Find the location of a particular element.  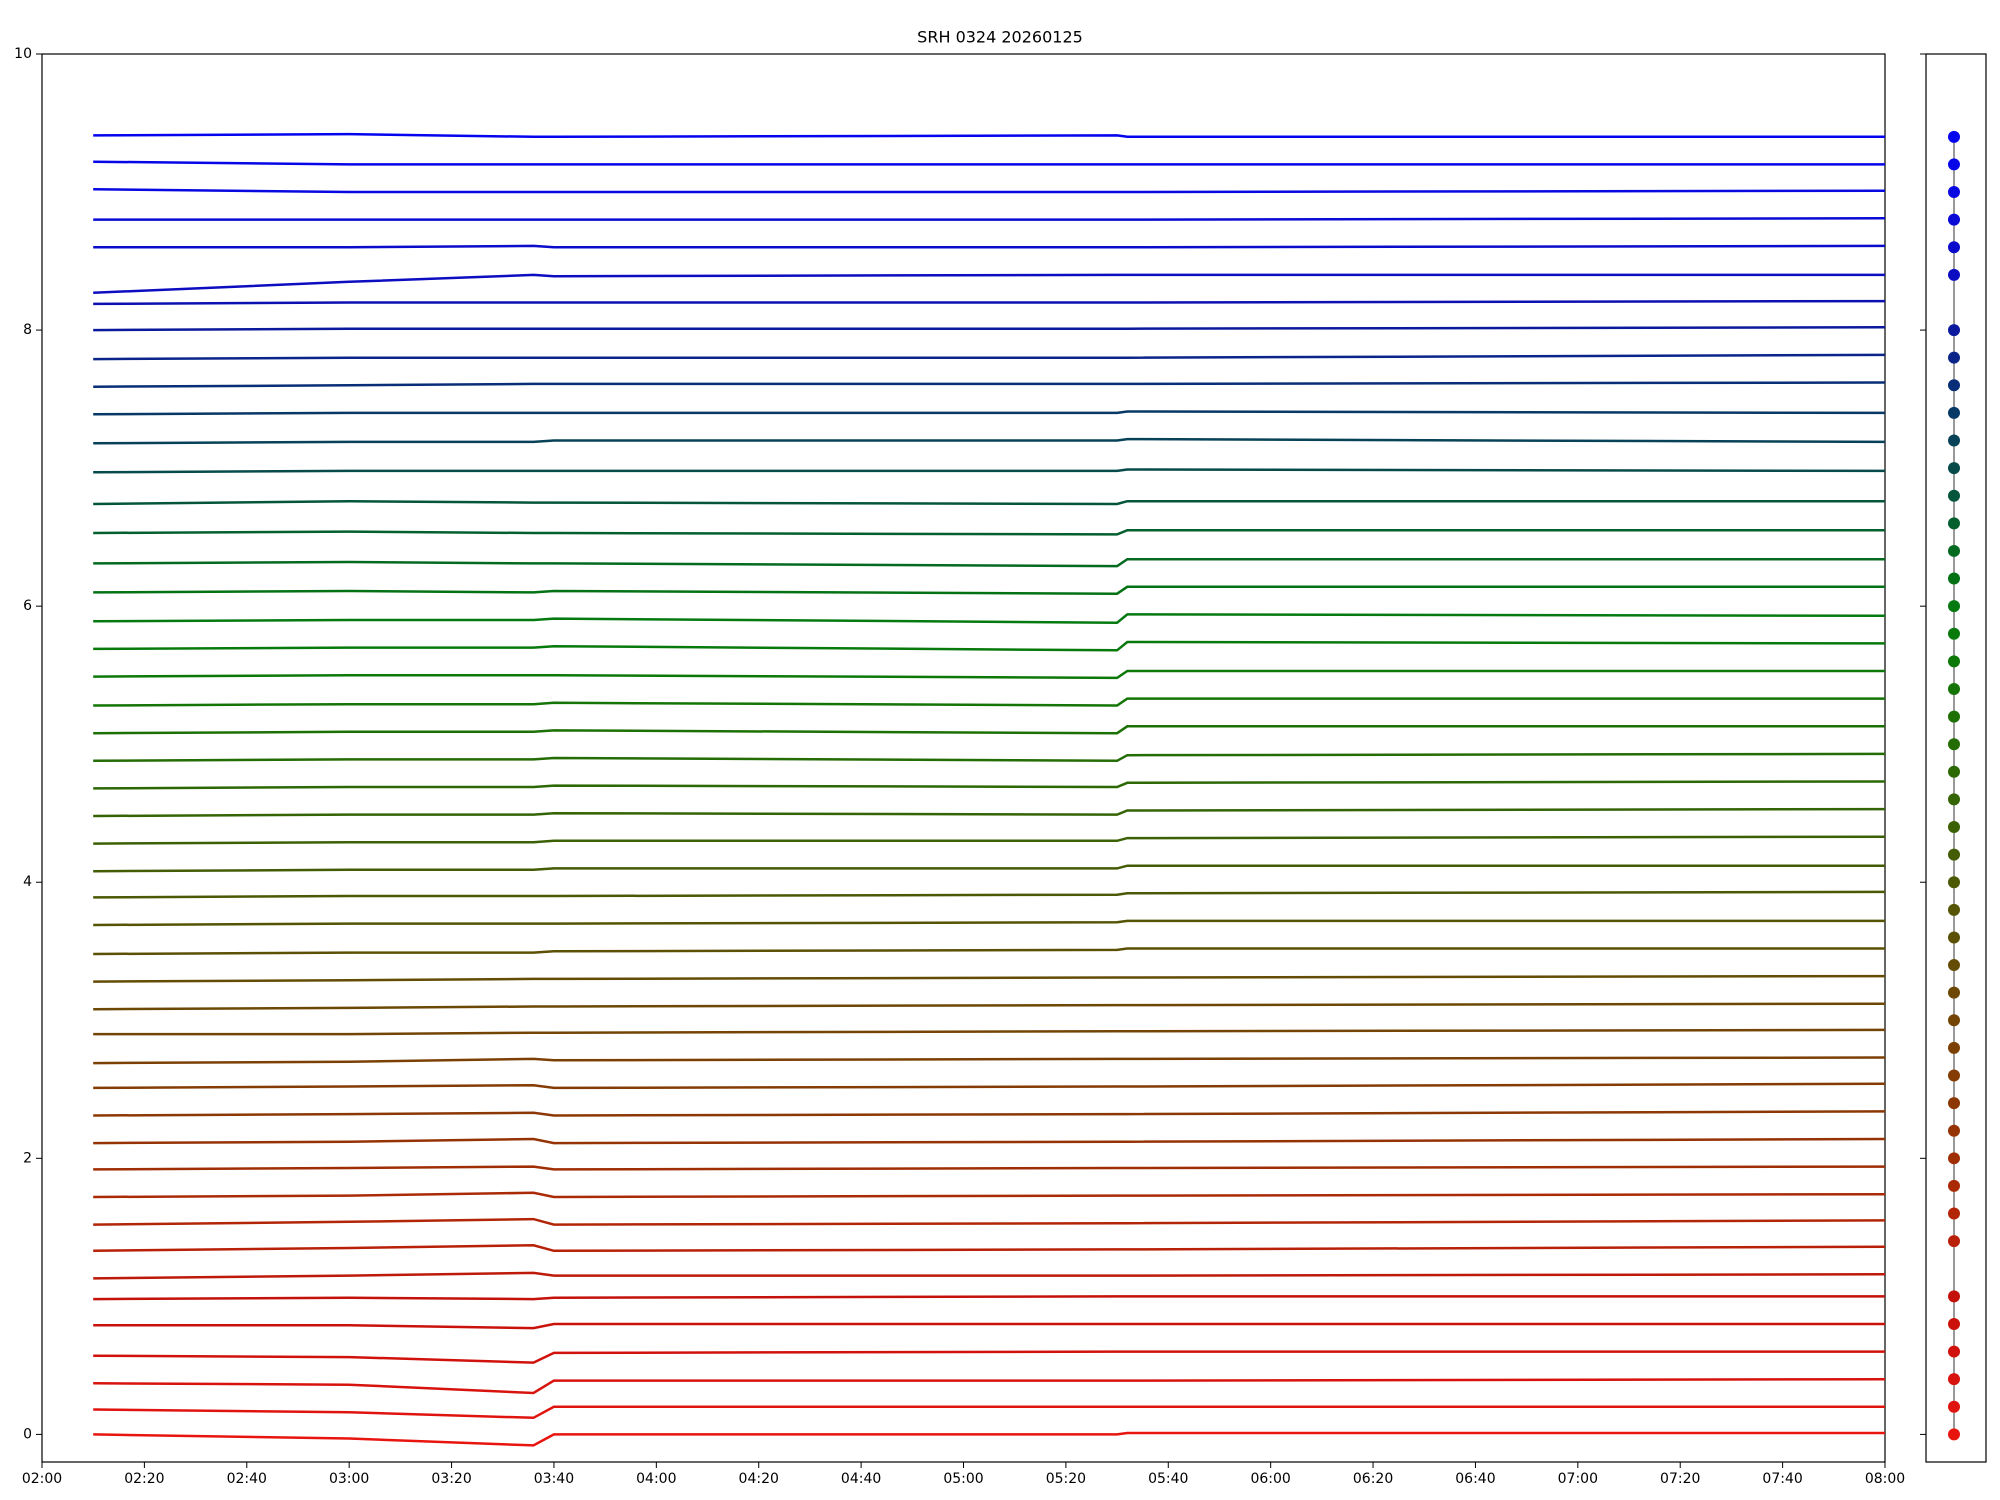

y-tick-label: 2 is located at coordinates (27, 1158).